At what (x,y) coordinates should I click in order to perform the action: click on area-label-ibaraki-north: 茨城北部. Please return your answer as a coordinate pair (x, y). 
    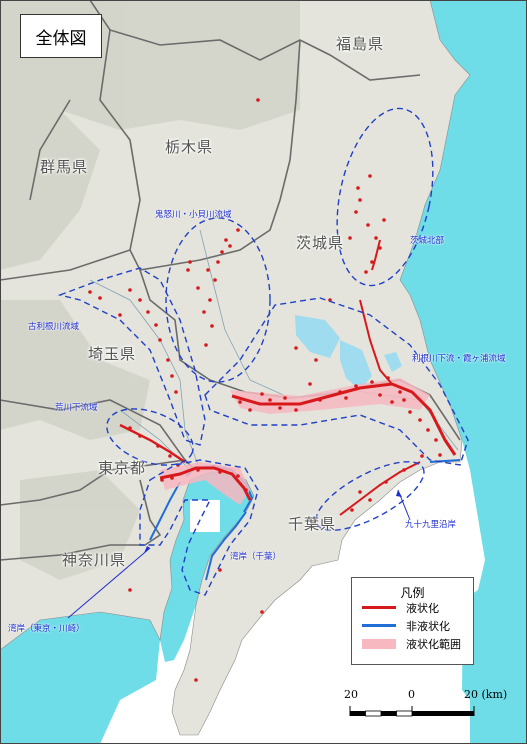
    Looking at the image, I should click on (427, 241).